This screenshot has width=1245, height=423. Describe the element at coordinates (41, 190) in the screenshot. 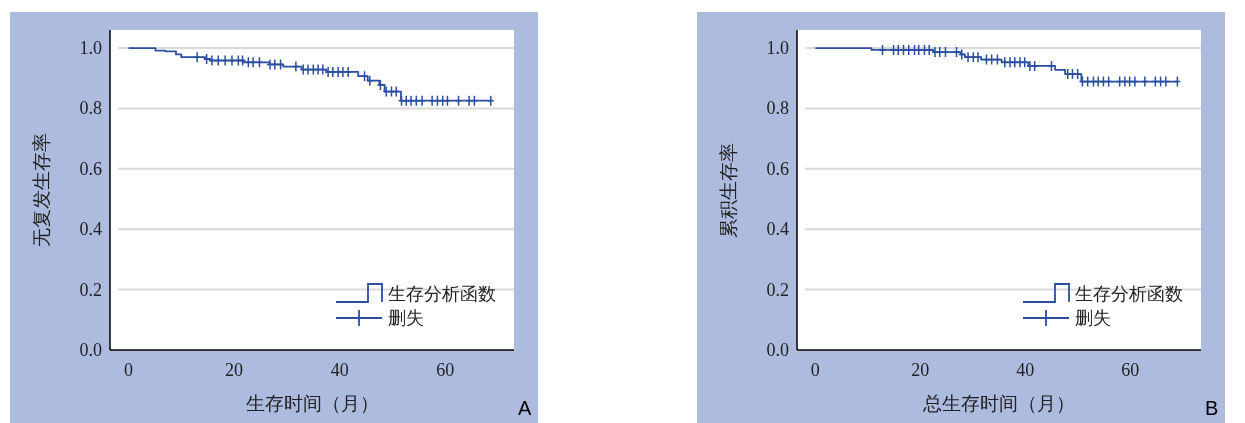

I see `y-axis-title: 无复发生存率` at that location.